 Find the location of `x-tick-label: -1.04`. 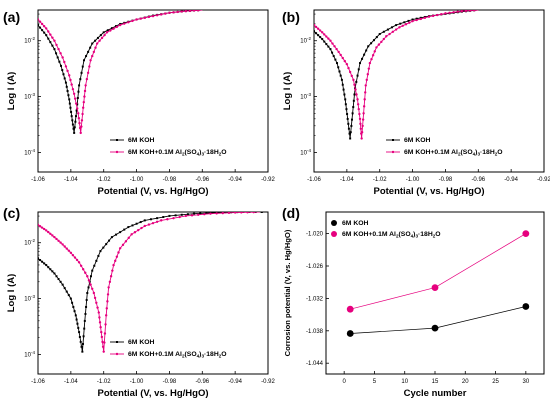

x-tick-label: -1.04 is located at coordinates (347, 180).